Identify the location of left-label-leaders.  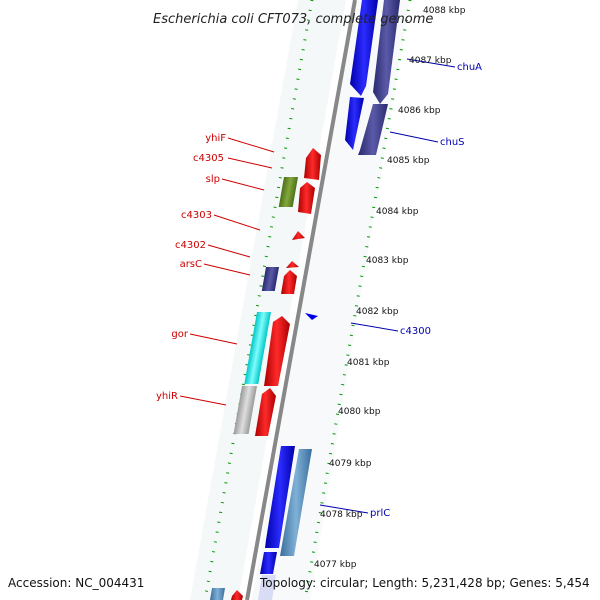
(227, 271).